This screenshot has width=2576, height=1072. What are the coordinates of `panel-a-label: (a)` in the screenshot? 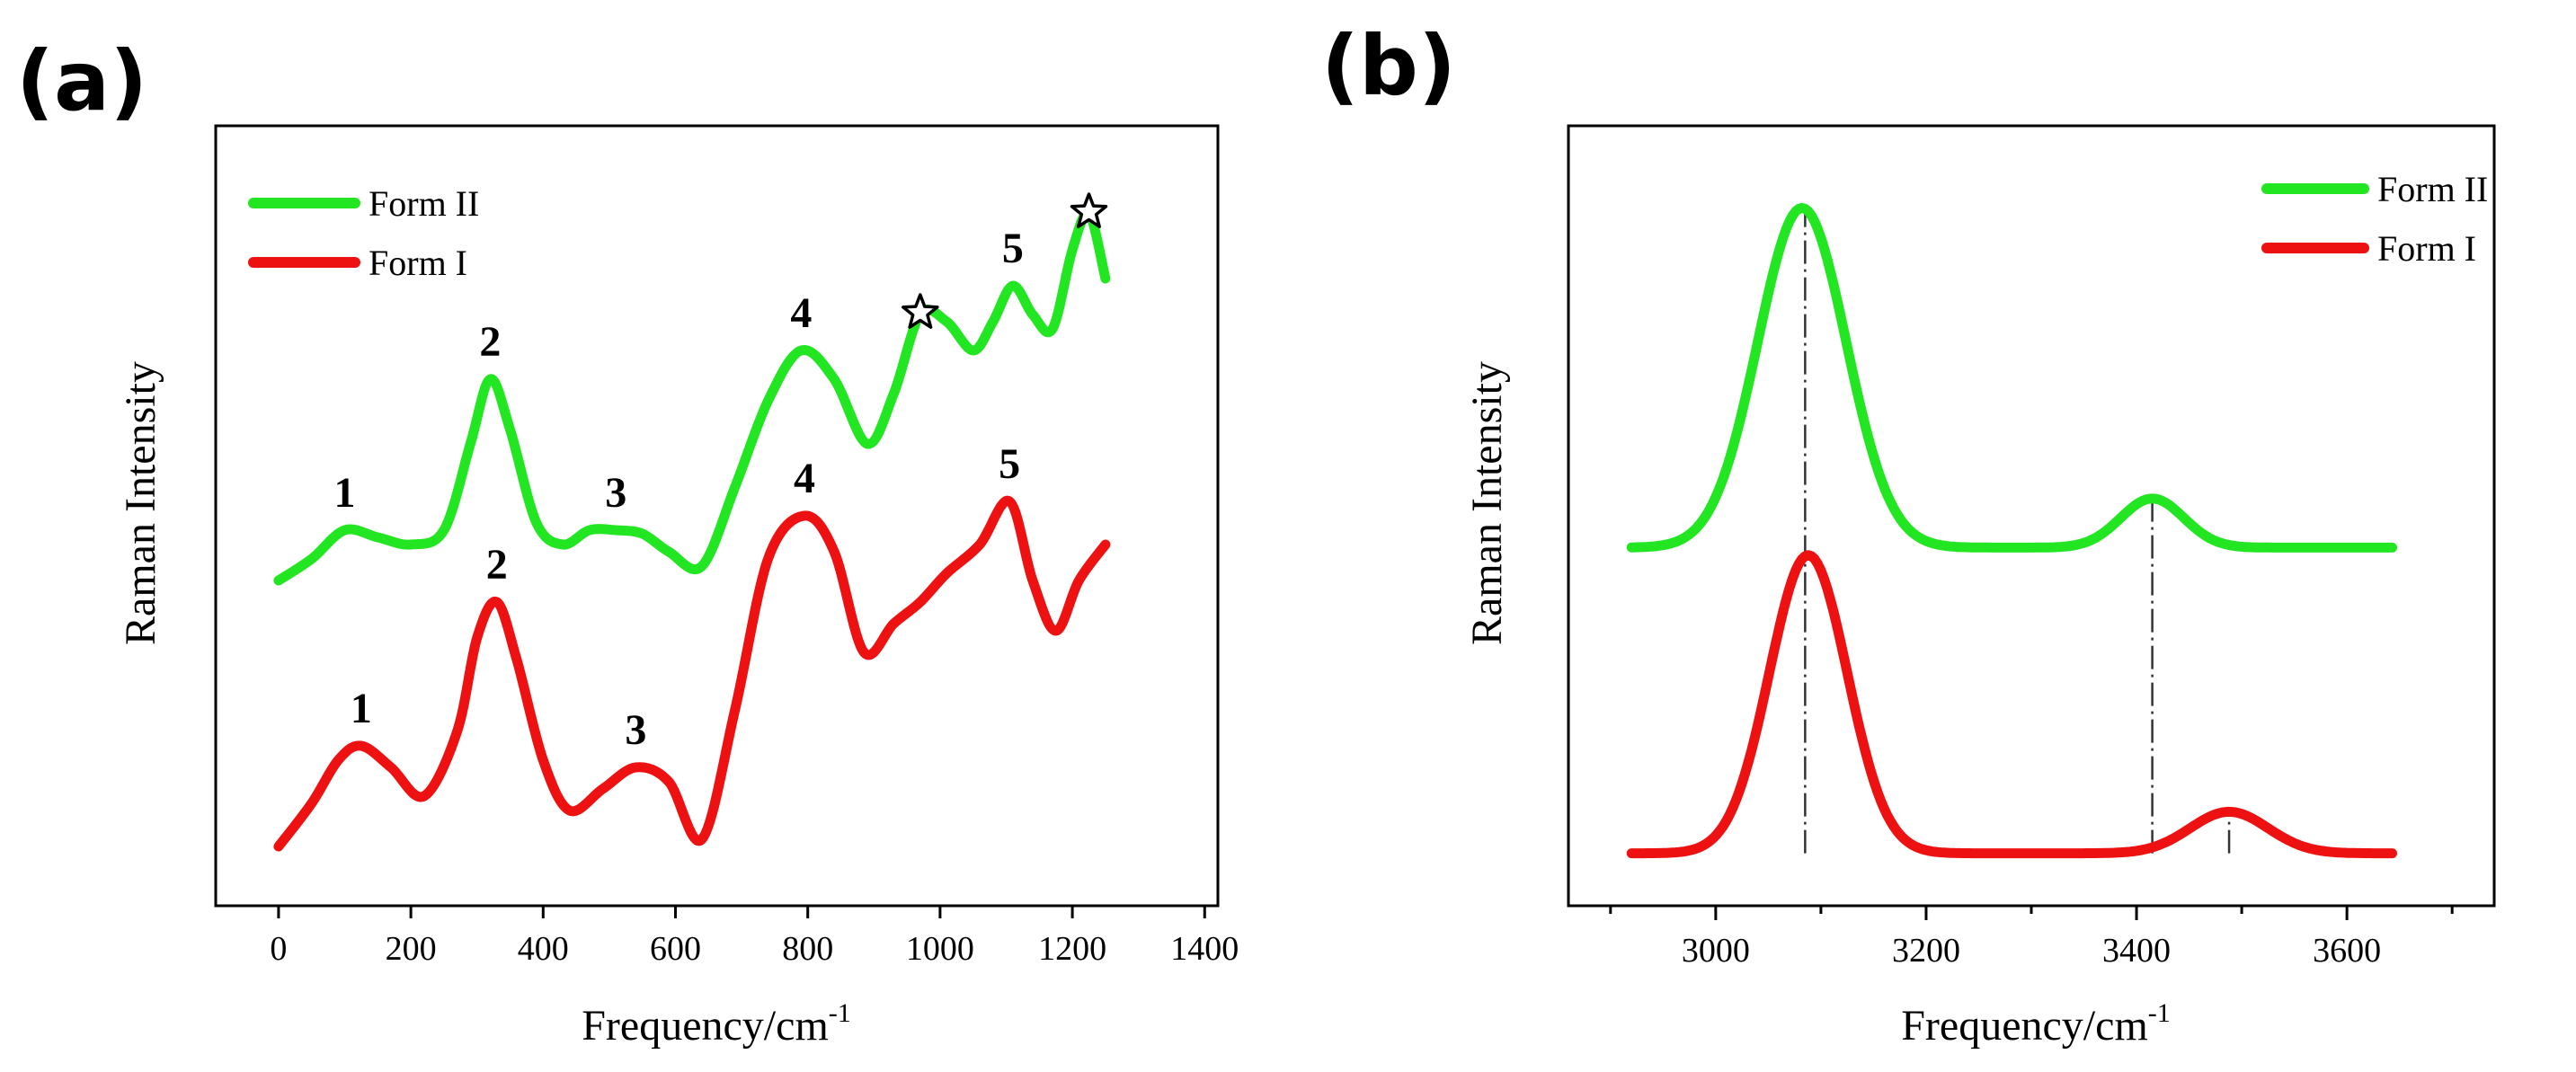 It's located at (81, 81).